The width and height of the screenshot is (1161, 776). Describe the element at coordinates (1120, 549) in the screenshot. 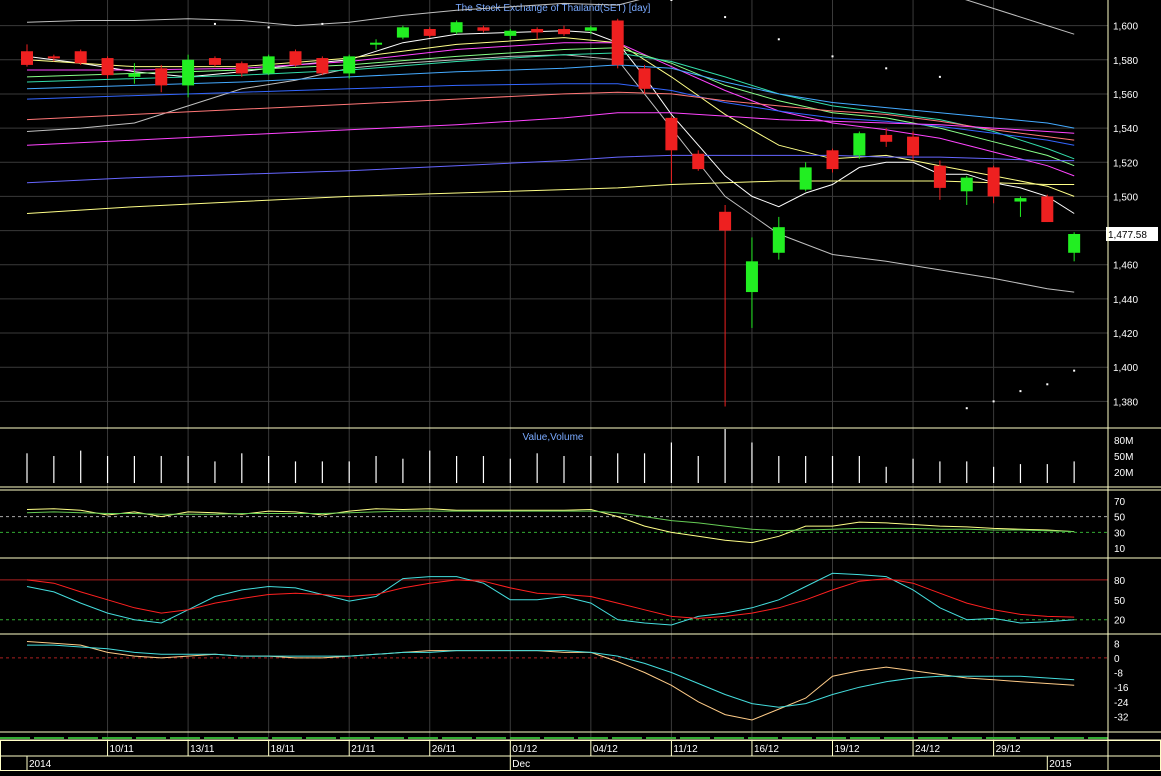

I see `osc1-tick-label: 10` at that location.